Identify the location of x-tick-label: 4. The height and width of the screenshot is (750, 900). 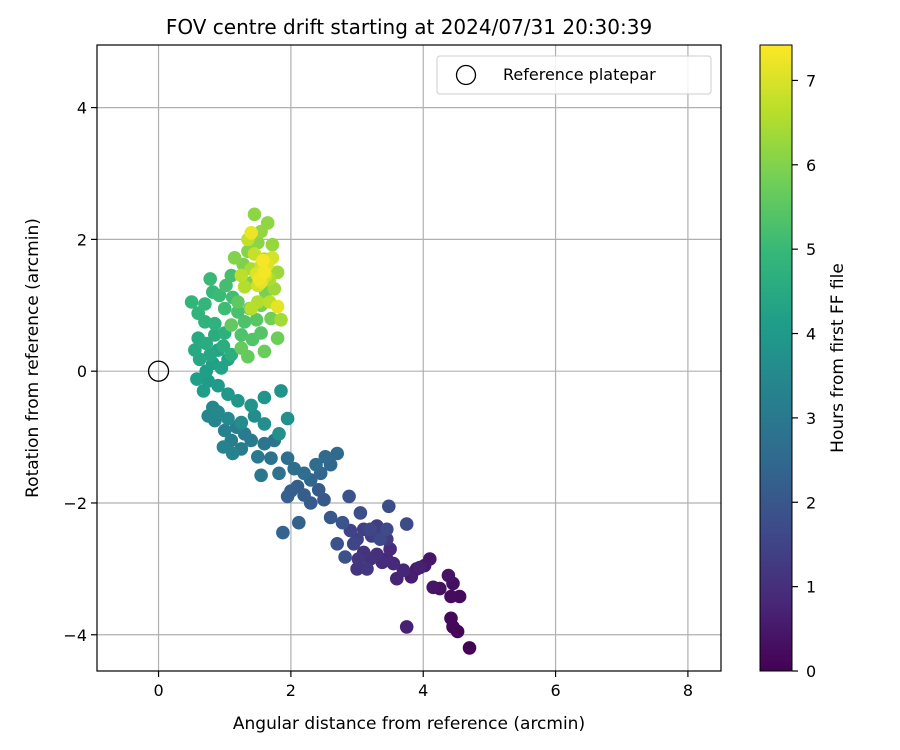
(423, 690).